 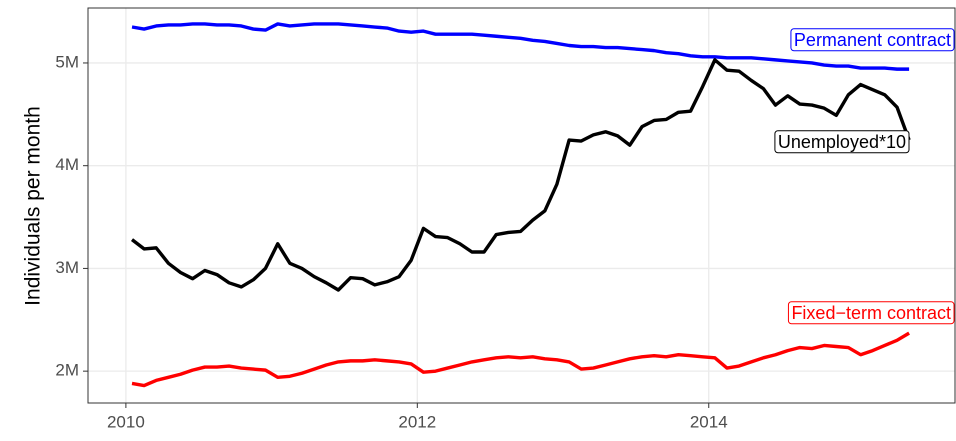 What do you see at coordinates (67, 267) in the screenshot?
I see `y-tick-label: 3M` at bounding box center [67, 267].